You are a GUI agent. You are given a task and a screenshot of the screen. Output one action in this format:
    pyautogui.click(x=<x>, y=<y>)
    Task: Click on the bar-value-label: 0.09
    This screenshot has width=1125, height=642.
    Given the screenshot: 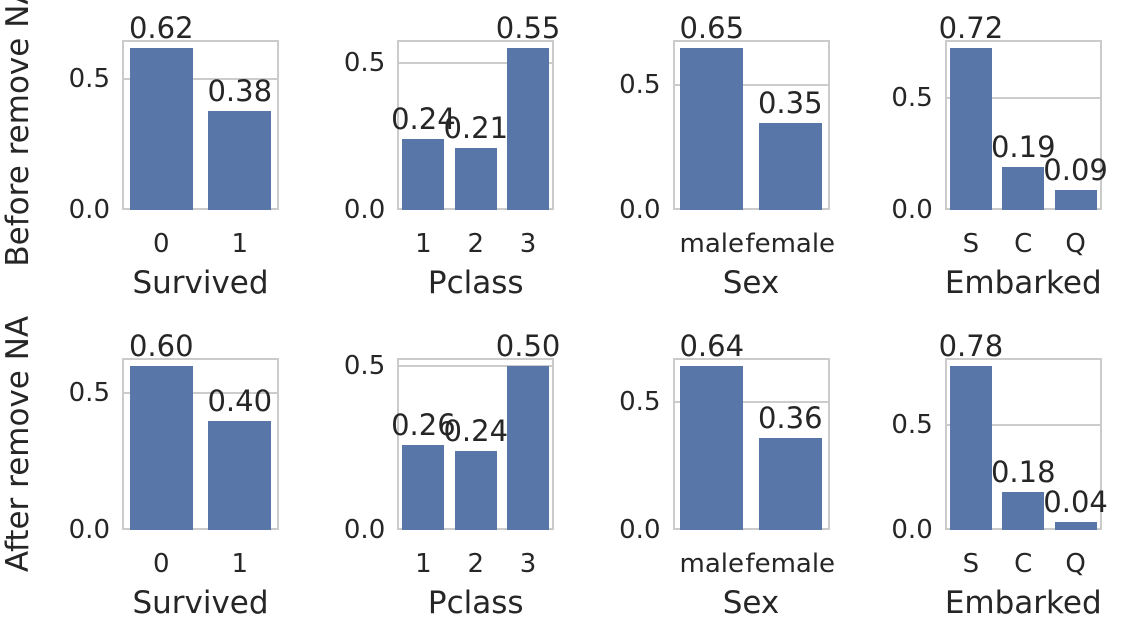 What is the action you would take?
    pyautogui.click(x=1075, y=169)
    